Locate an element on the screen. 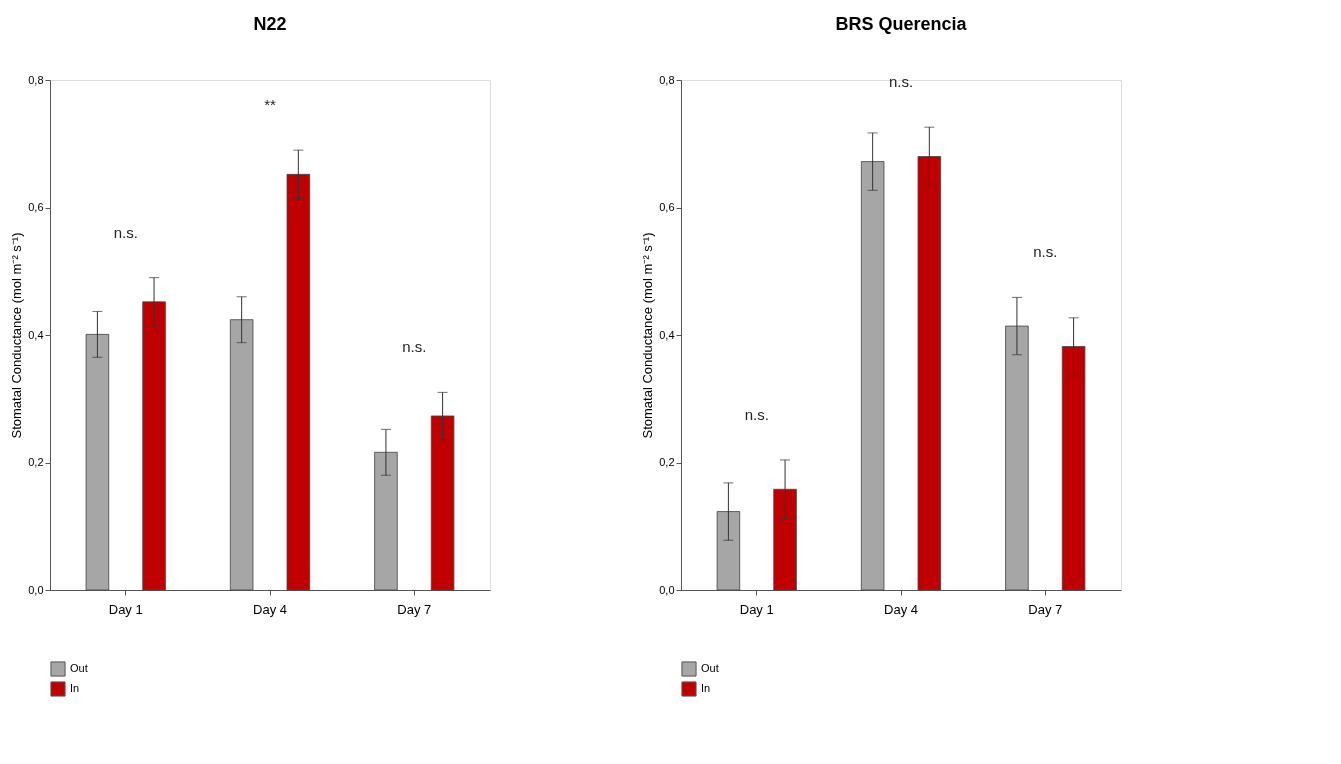 The image size is (1341, 764). chart-title: N22 is located at coordinates (270, 24).